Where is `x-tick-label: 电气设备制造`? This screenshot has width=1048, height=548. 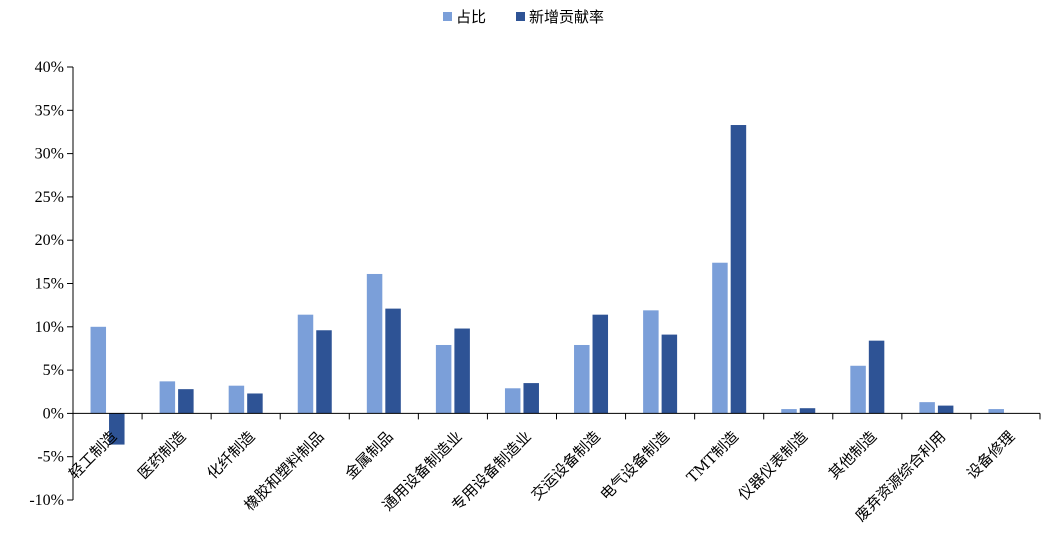
x-tick-label: 电气设备制造 is located at coordinates (635, 466).